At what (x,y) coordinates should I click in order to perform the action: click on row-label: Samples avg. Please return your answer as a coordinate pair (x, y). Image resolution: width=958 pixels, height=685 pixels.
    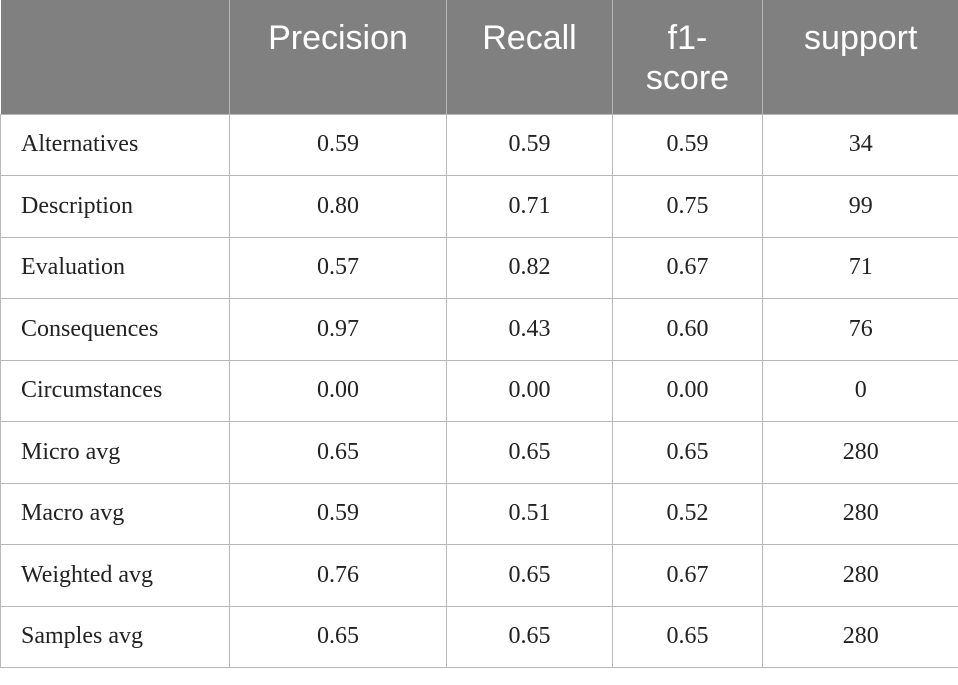
    Looking at the image, I should click on (115, 636).